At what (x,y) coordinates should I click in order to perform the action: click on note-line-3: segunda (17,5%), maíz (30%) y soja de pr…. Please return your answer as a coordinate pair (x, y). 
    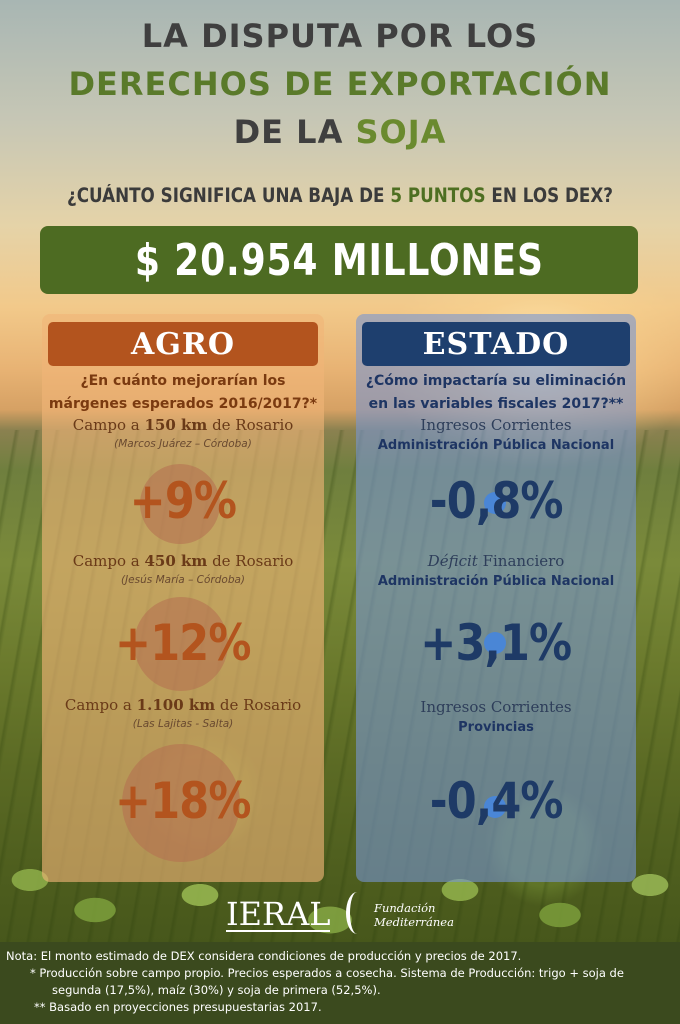
    Looking at the image, I should click on (216, 990).